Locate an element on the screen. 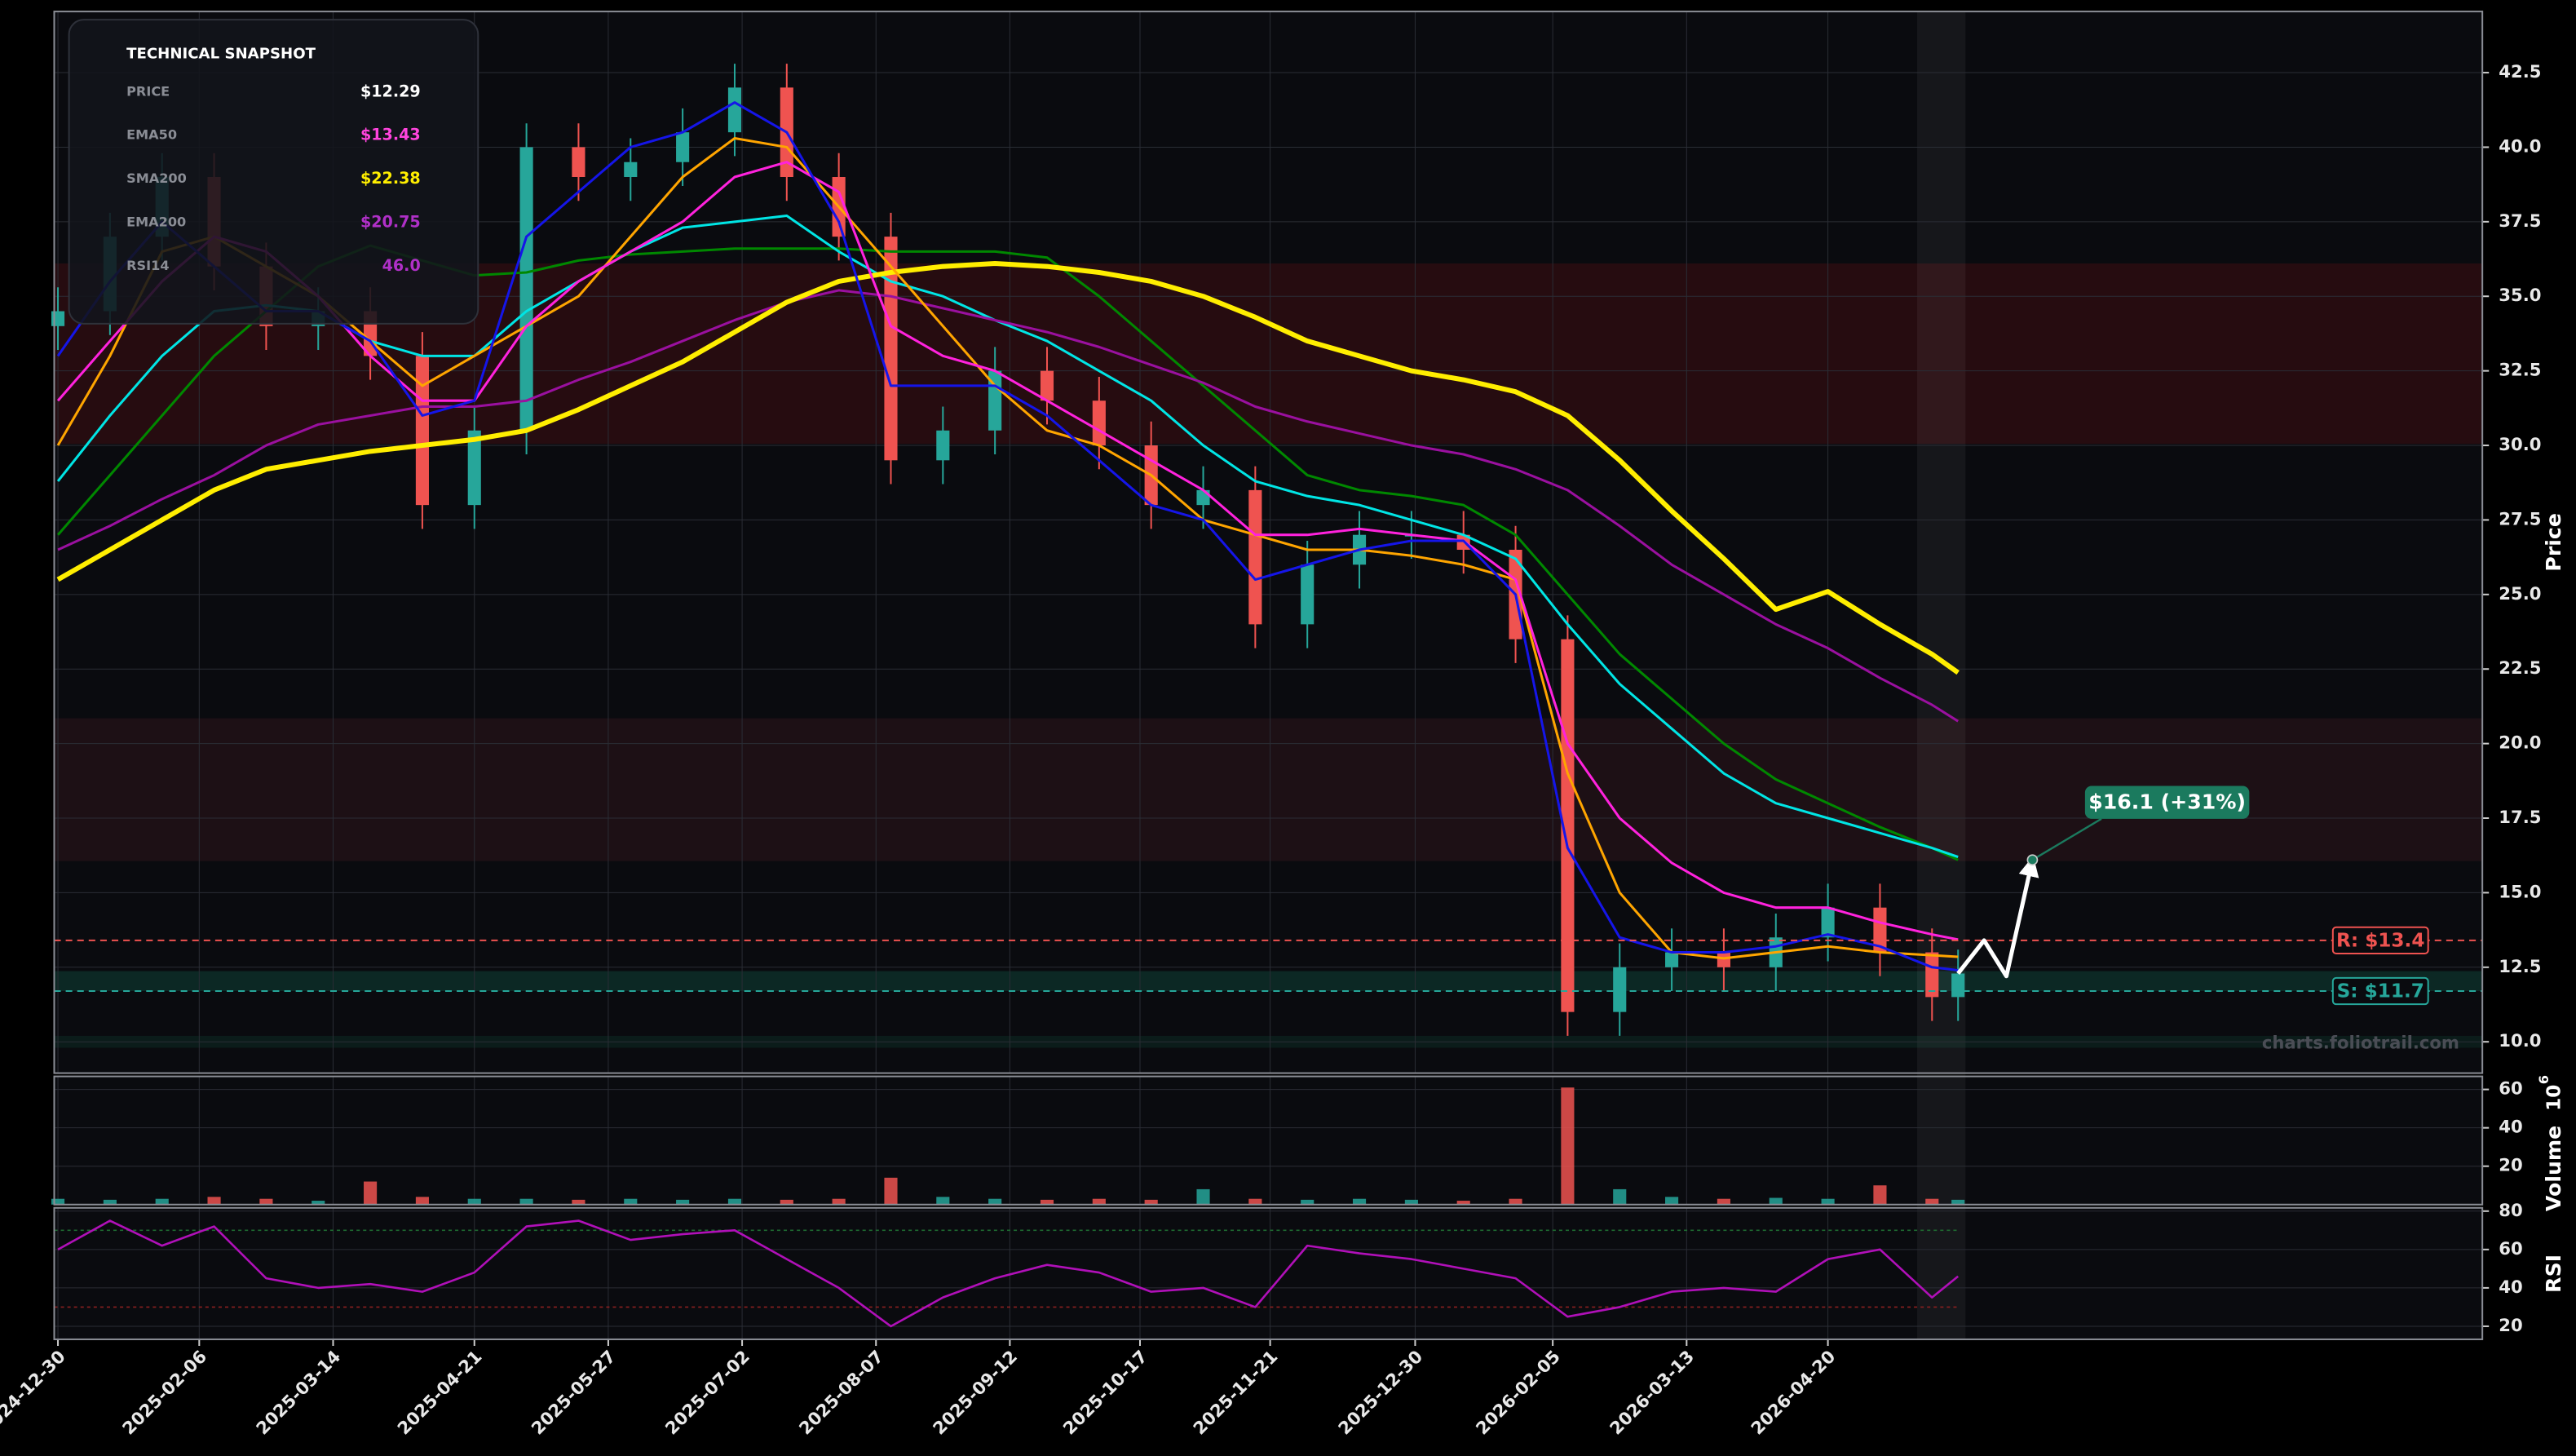 This screenshot has height=1456, width=2576. volume-offset-exponent: 6 is located at coordinates (2544, 1080).